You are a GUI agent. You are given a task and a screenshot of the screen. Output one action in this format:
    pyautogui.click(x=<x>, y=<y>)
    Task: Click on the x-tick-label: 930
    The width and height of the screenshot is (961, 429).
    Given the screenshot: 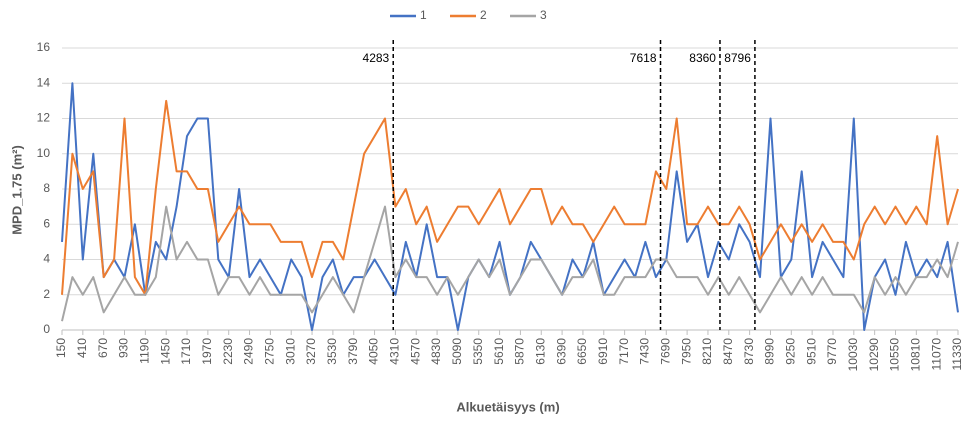 What is the action you would take?
    pyautogui.click(x=124, y=348)
    